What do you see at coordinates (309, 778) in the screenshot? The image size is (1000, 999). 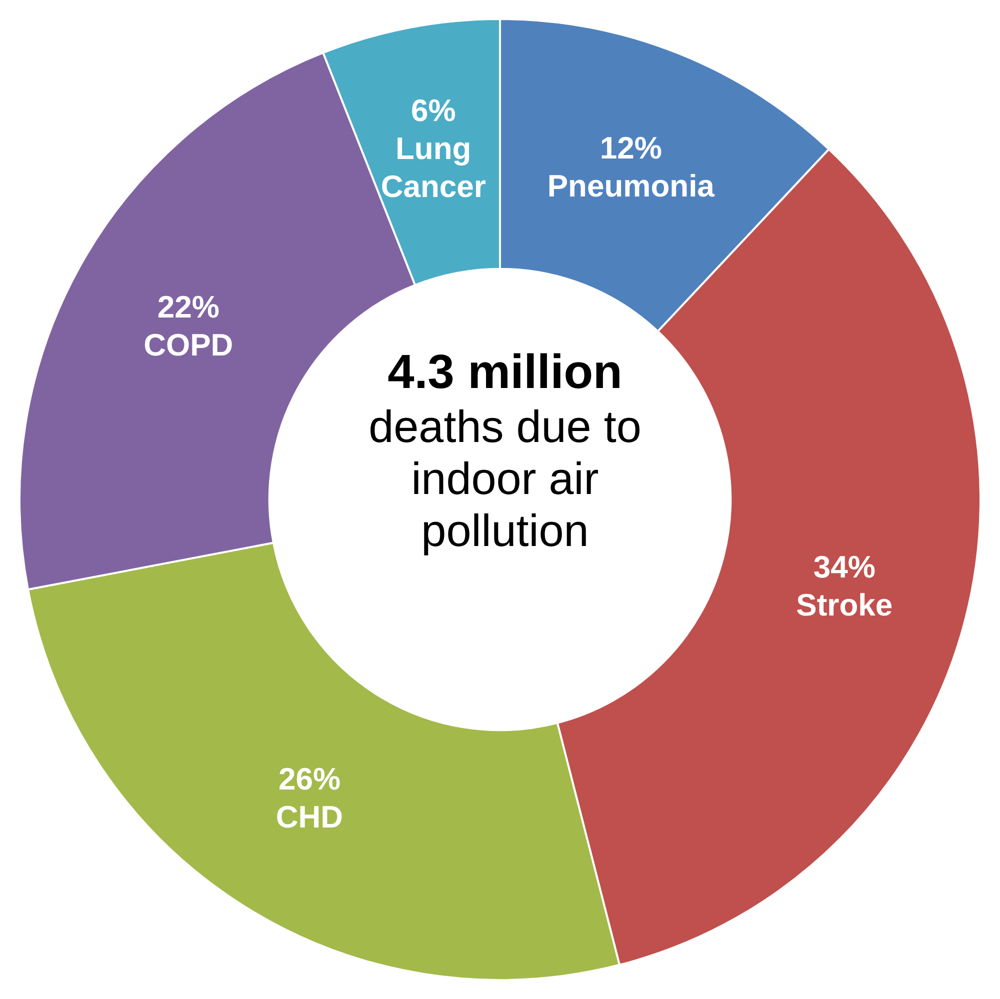 I see `data-label: 26%` at bounding box center [309, 778].